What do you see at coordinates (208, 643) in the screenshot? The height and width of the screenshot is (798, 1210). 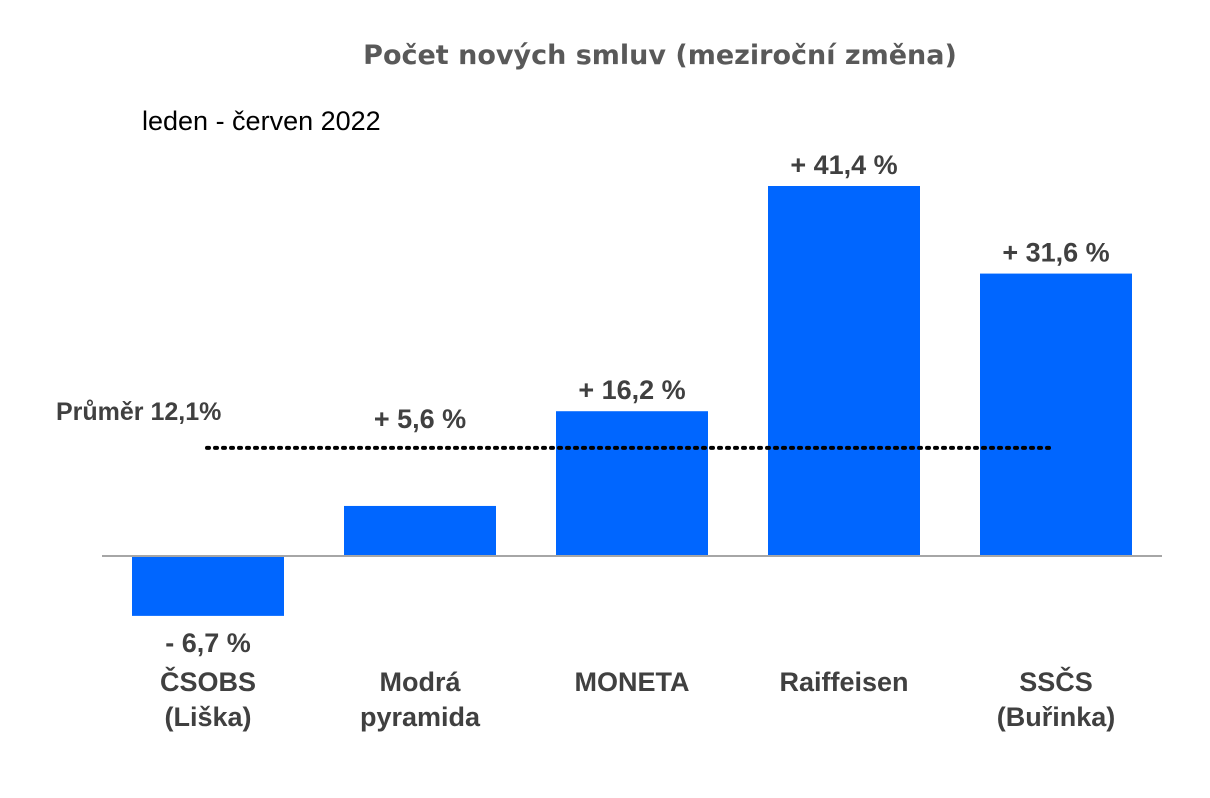 I see `data-label: - 6,7 %` at bounding box center [208, 643].